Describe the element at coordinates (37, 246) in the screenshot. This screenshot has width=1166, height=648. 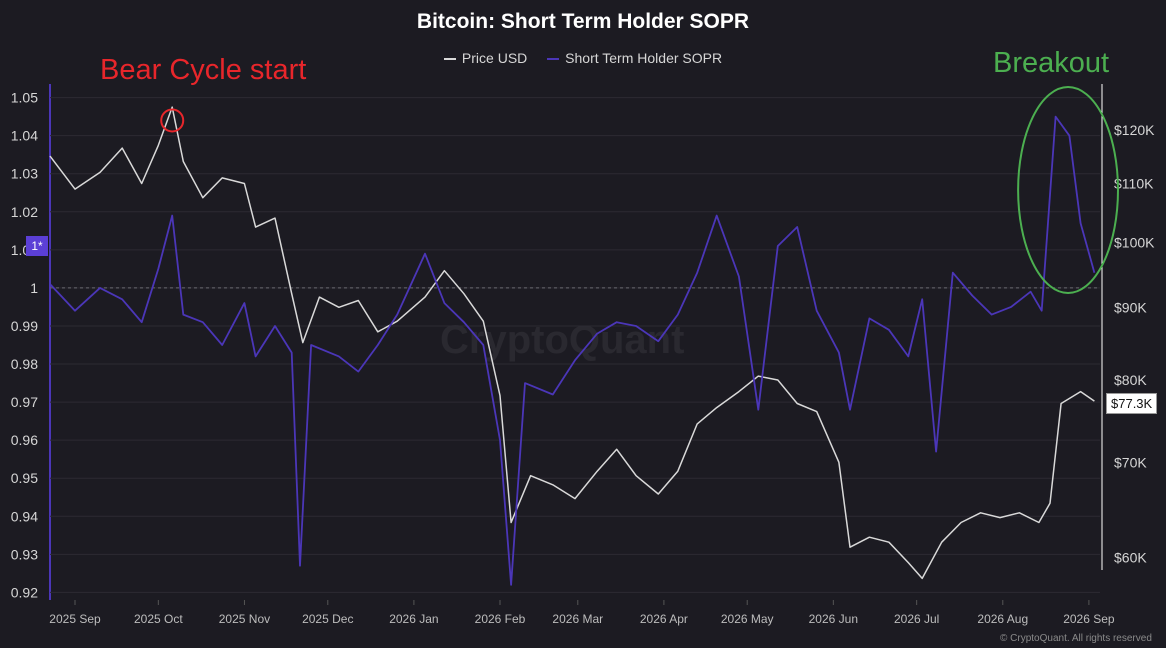
I see `sopr-baseline-badge: 1*` at that location.